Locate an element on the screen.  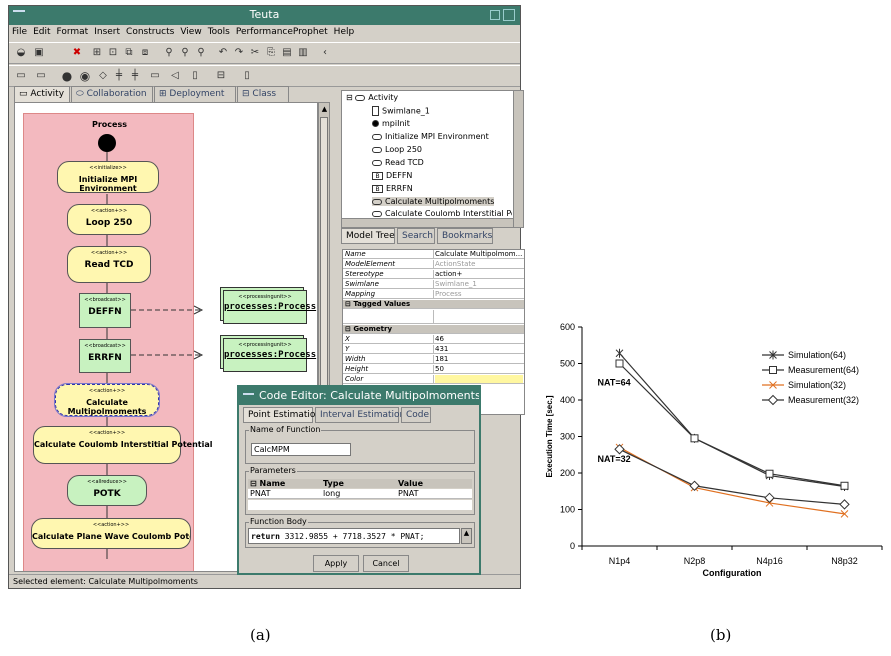
prop-section-tagged: ⊟ Tagged Values is located at coordinates (433, 304).